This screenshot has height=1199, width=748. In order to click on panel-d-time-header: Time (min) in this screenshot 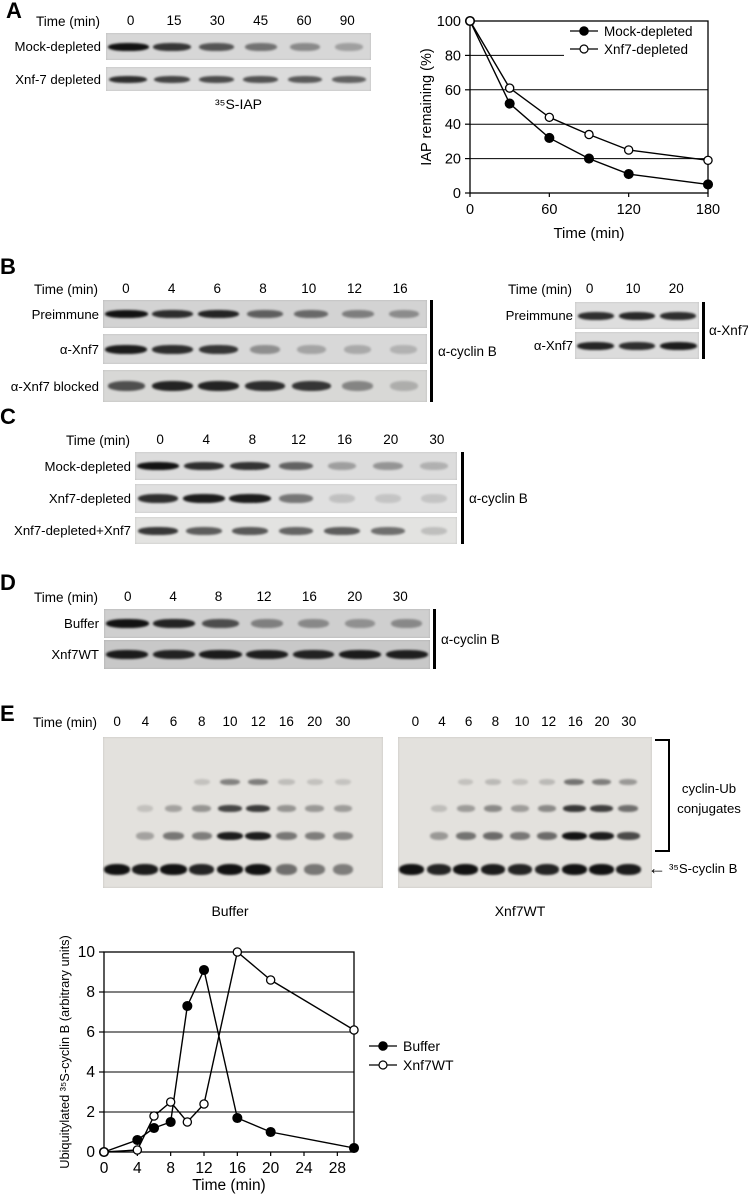, I will do `click(66, 597)`.